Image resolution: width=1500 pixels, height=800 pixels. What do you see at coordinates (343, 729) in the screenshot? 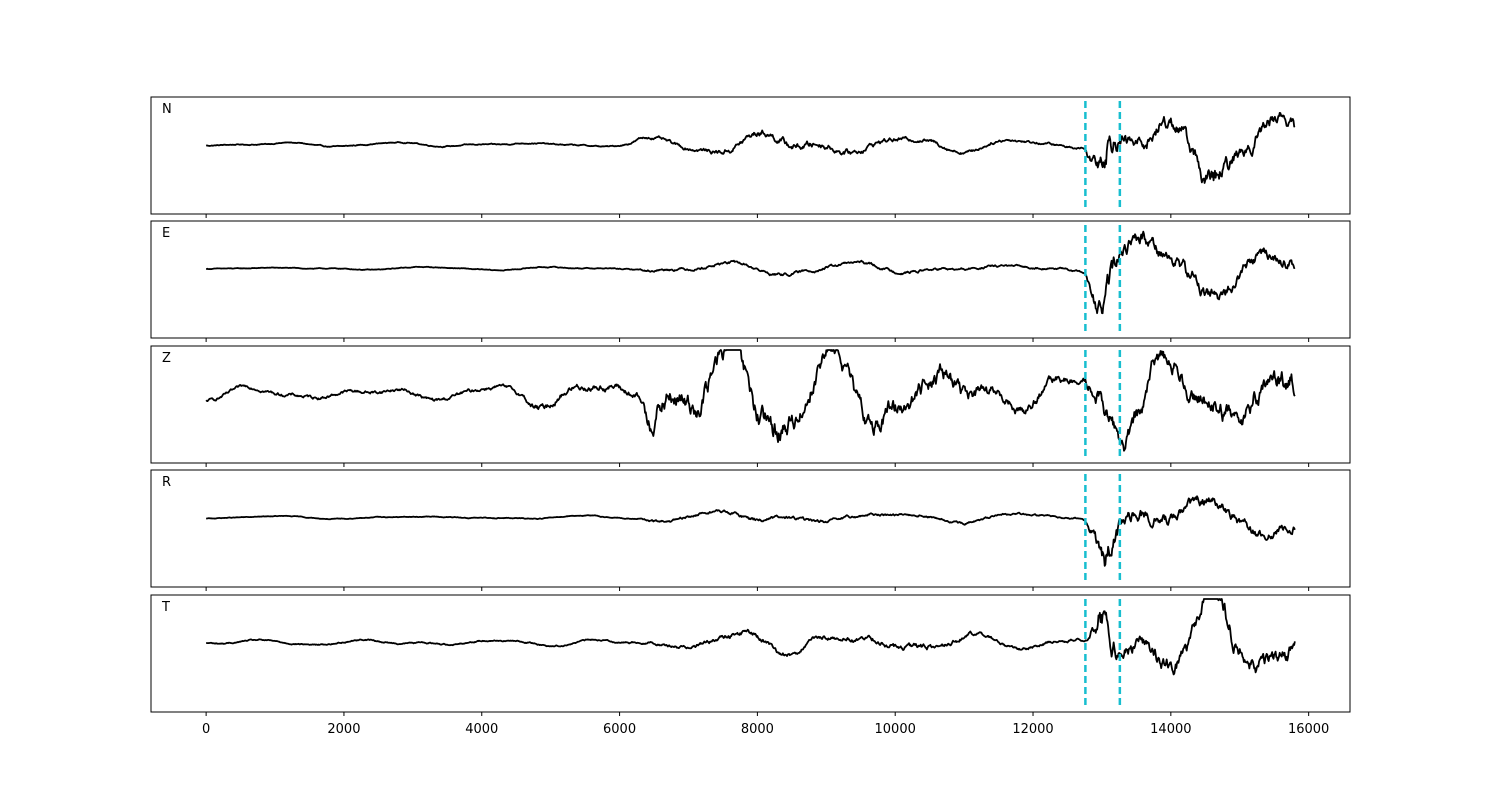
I see `x-tick-label: 2000` at bounding box center [343, 729].